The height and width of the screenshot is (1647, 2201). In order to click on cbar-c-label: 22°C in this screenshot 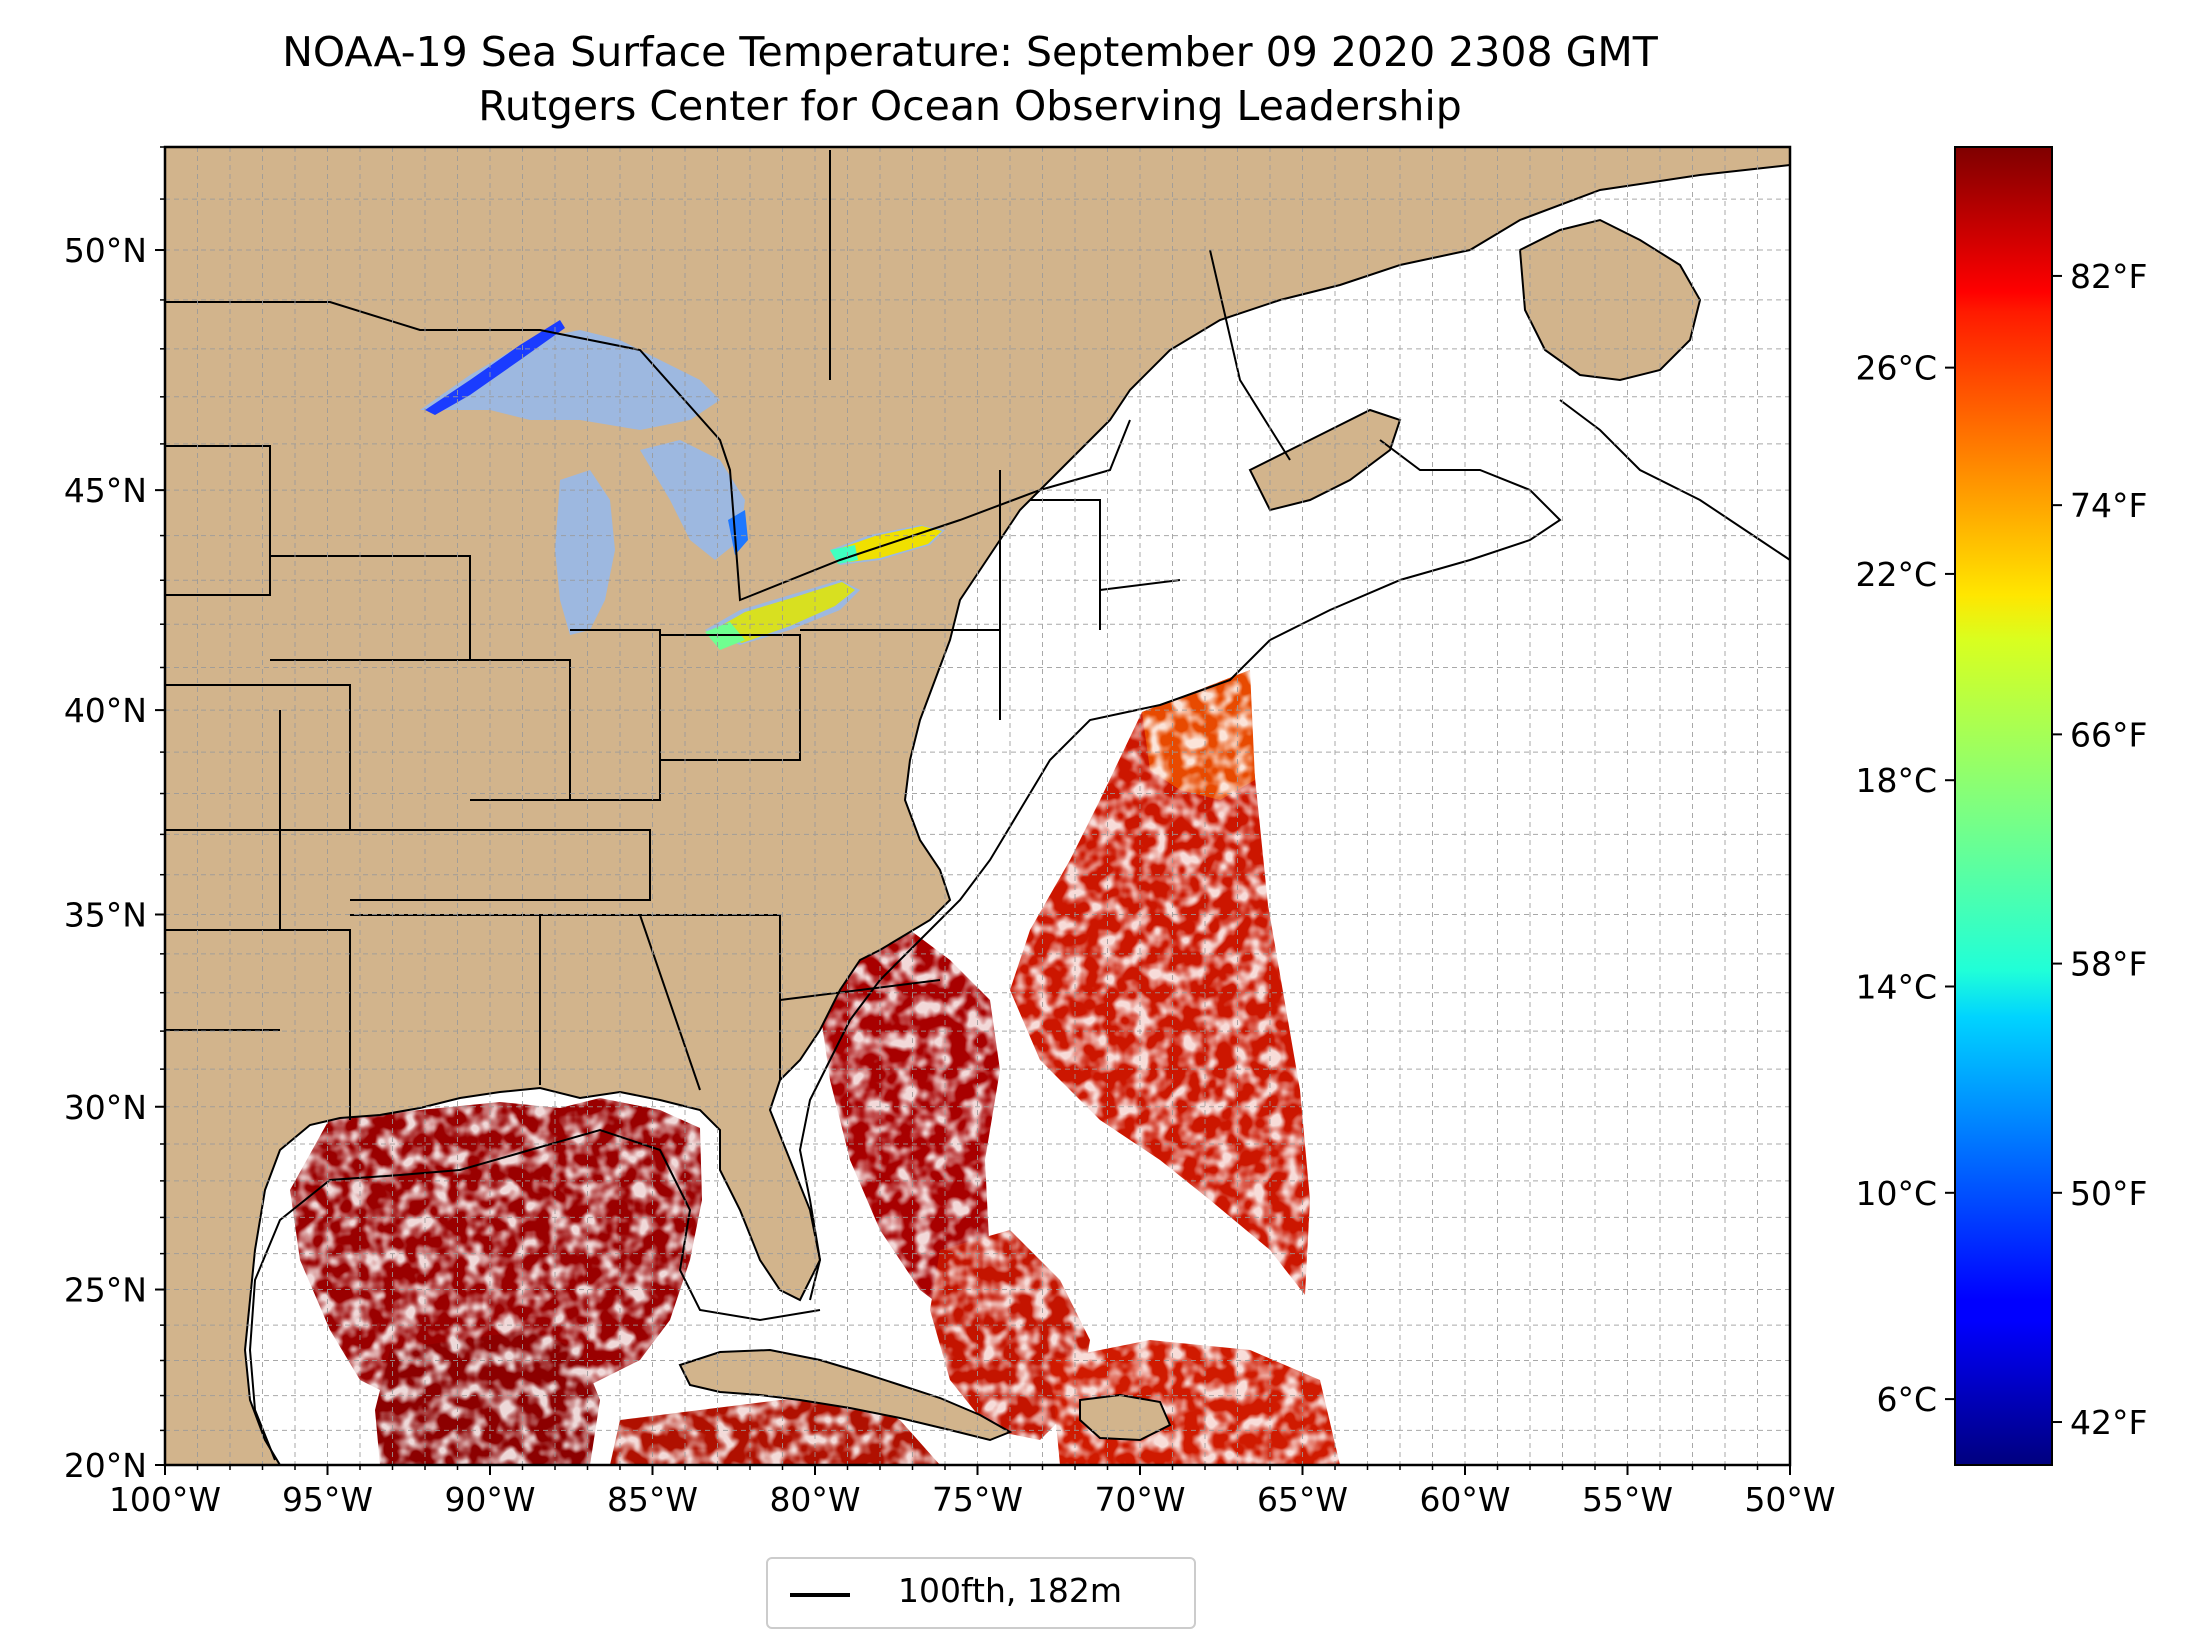, I will do `click(1896, 574)`.